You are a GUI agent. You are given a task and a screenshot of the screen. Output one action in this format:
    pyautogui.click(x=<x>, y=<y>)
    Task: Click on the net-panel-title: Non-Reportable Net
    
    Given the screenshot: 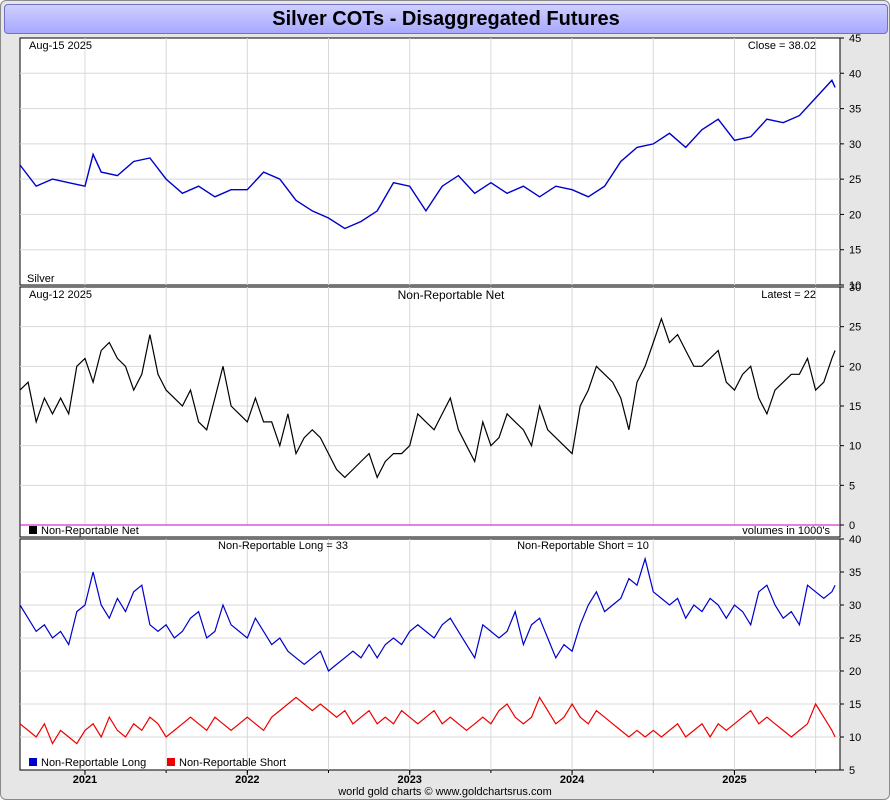 What is the action you would take?
    pyautogui.click(x=451, y=295)
    